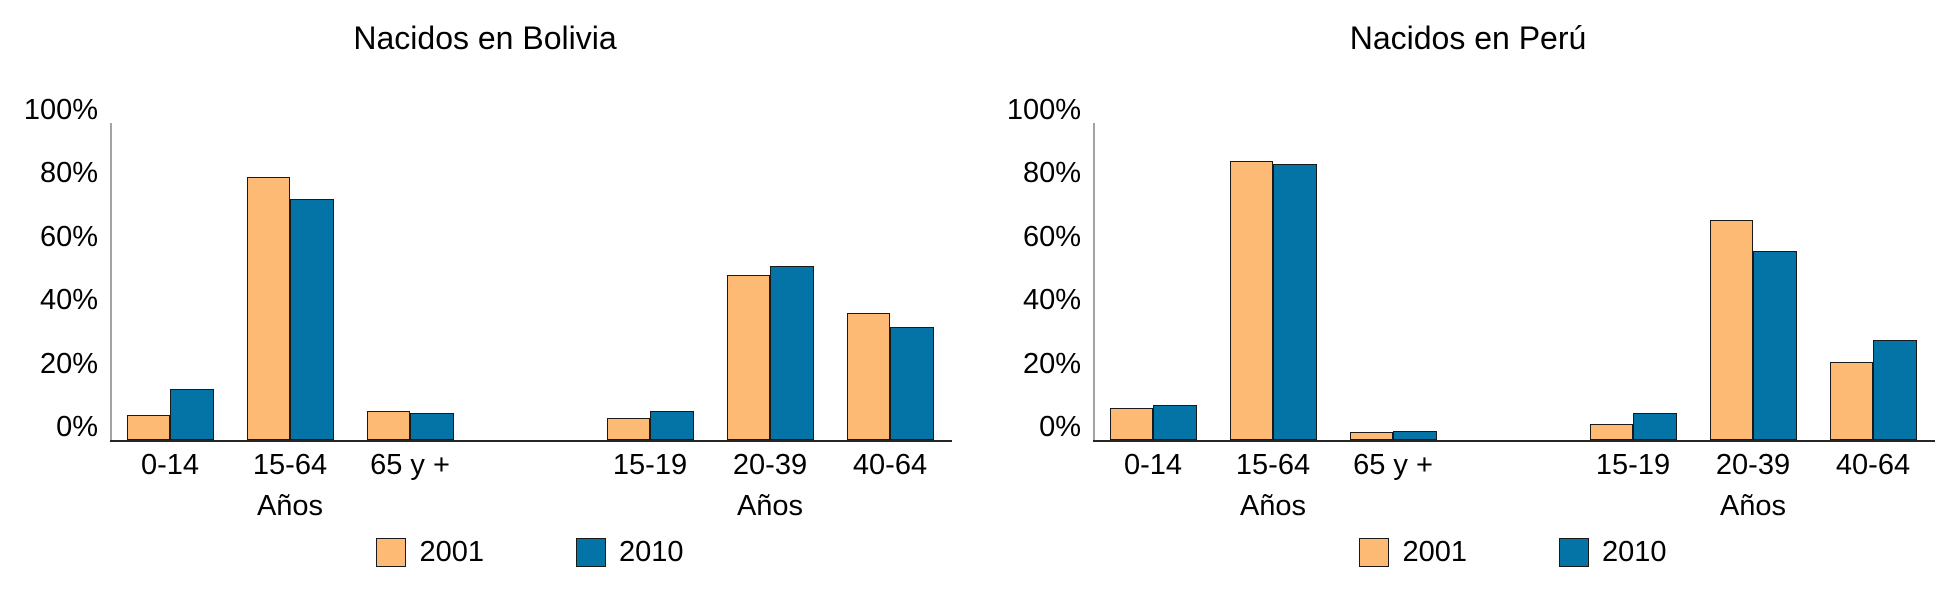  Describe the element at coordinates (485, 38) in the screenshot. I see `chart-title: Nacidos en Bolivia` at that location.